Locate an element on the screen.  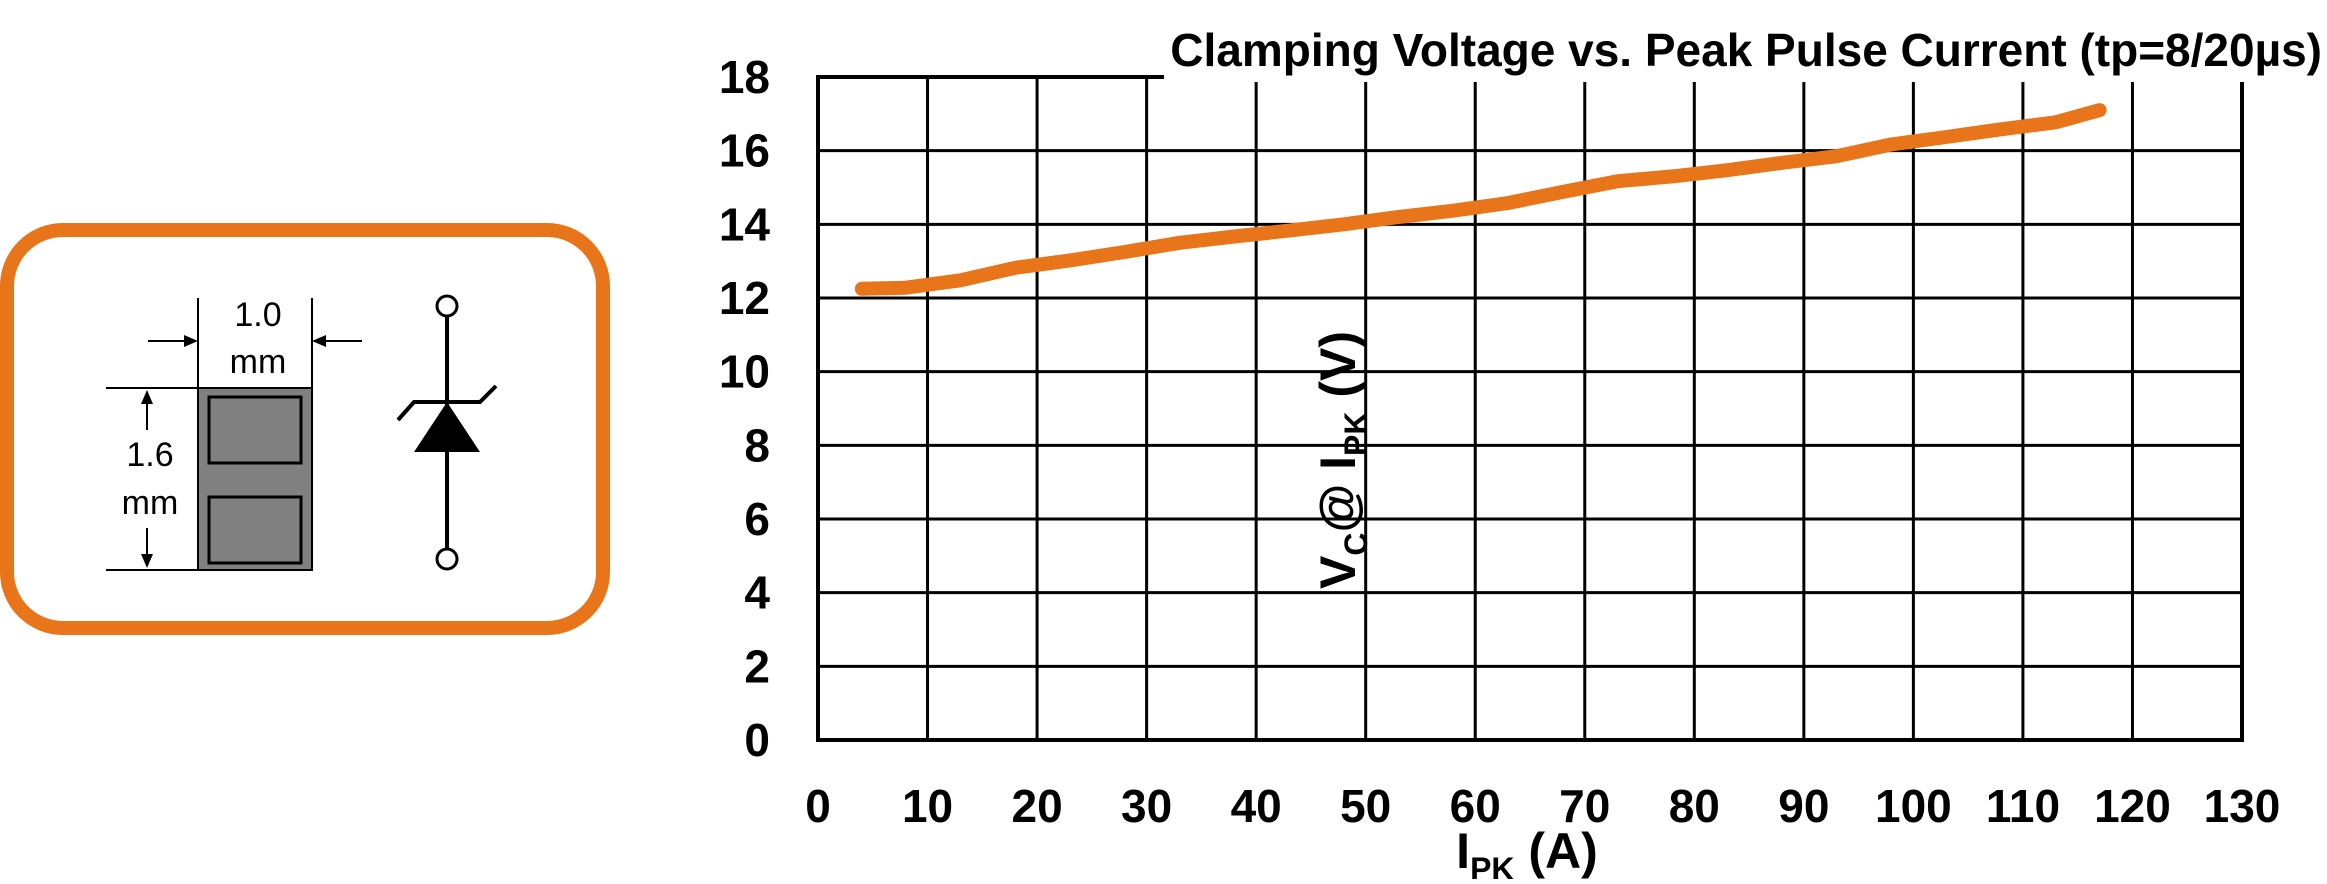
package-pad-top is located at coordinates (255, 430).